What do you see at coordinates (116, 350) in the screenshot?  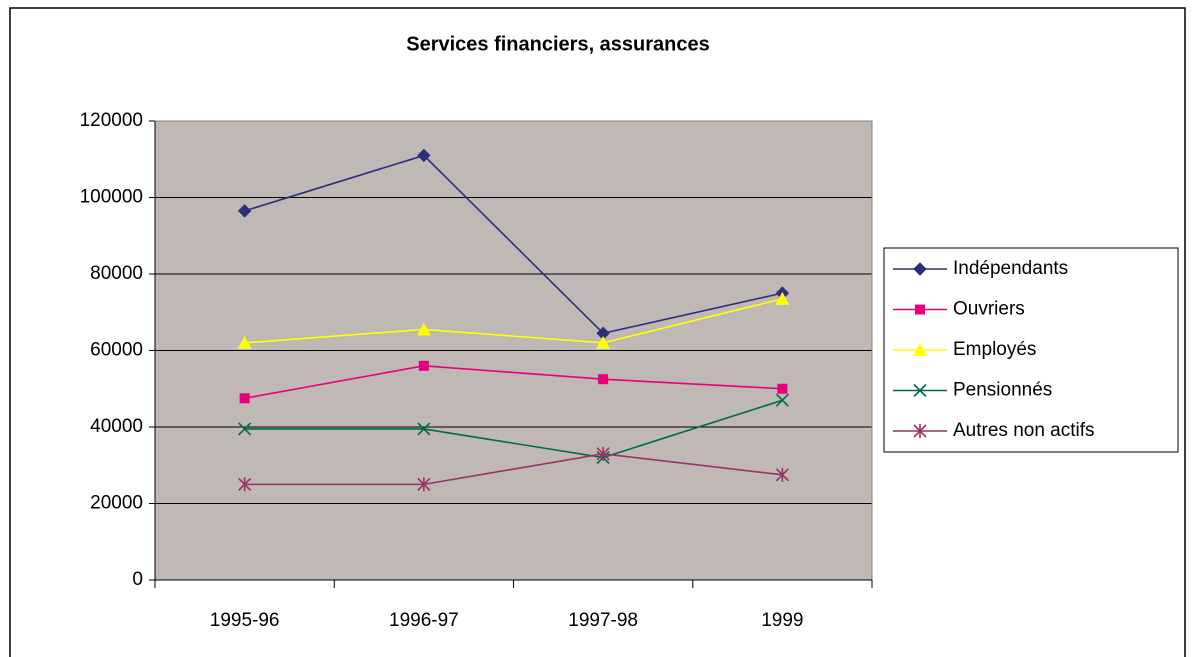 I see `y-tick-label: 60000` at bounding box center [116, 350].